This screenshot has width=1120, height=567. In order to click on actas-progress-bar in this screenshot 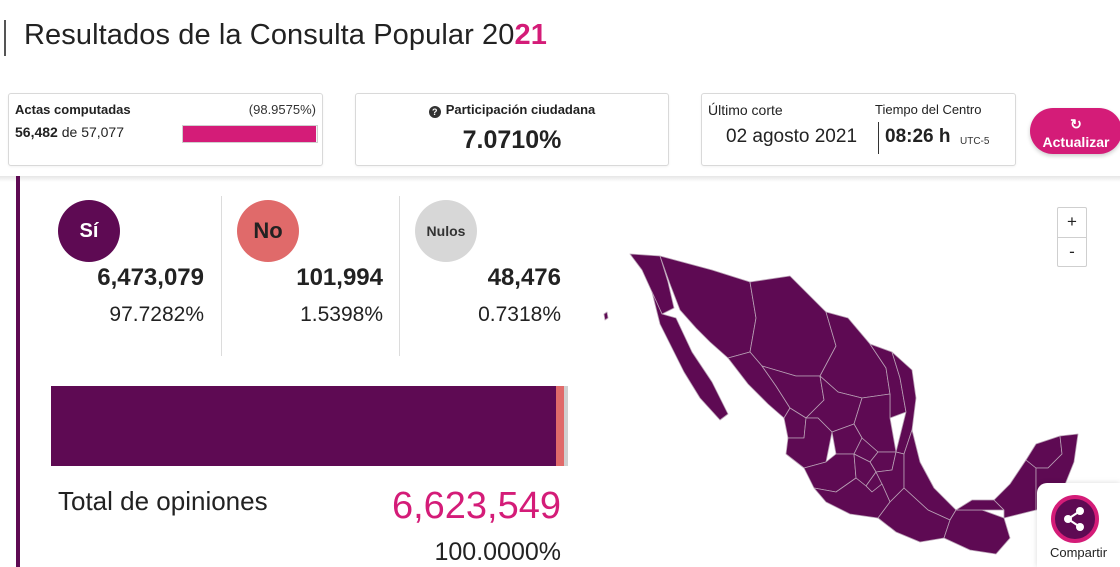, I will do `click(250, 134)`.